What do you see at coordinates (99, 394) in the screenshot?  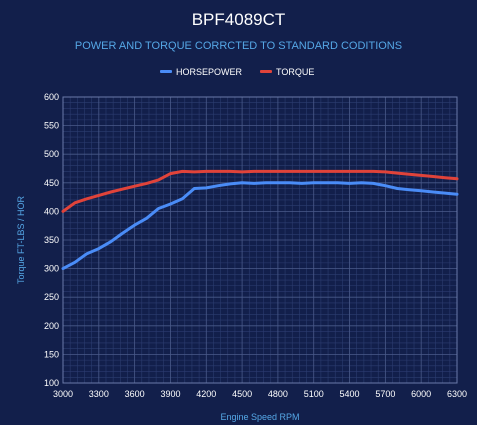 I see `x-tick-label: 3300` at bounding box center [99, 394].